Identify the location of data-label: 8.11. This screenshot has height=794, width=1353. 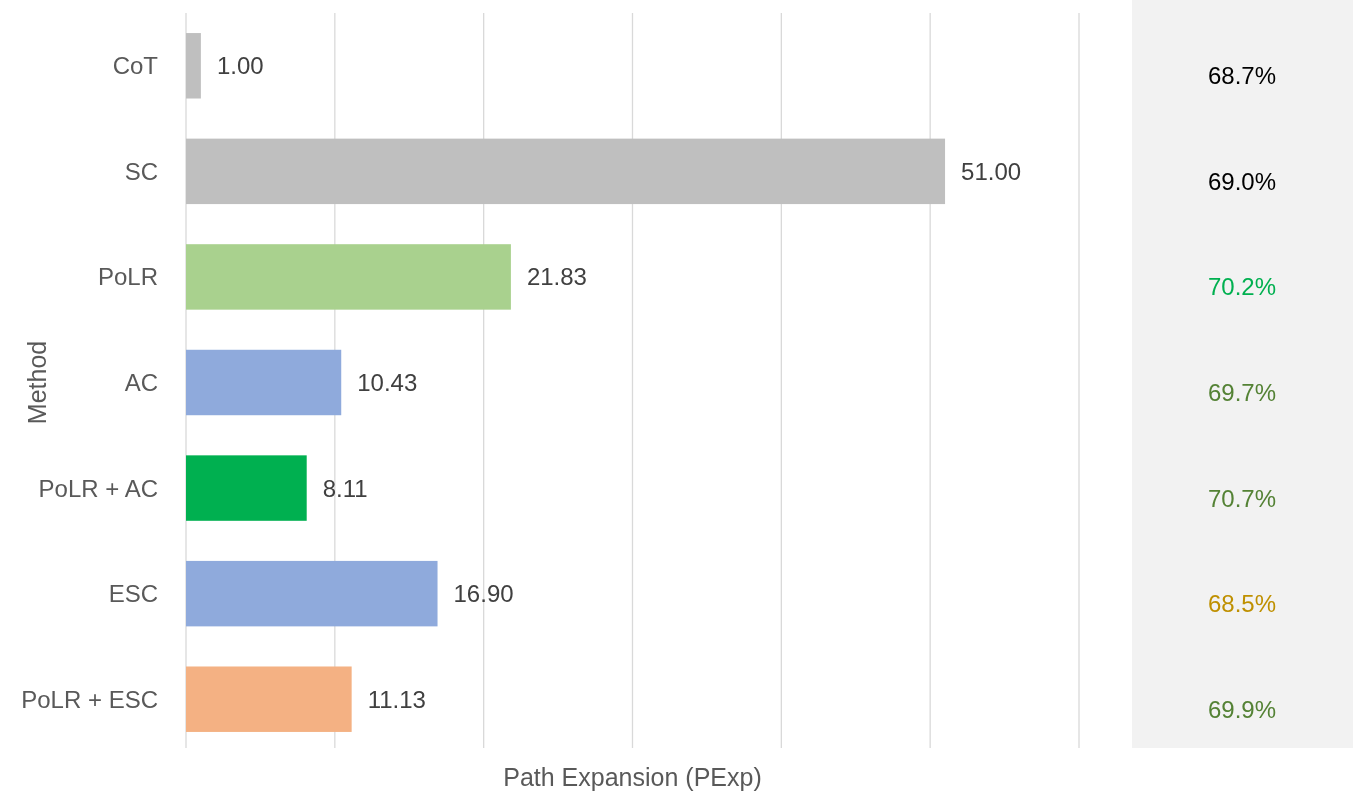
(345, 488).